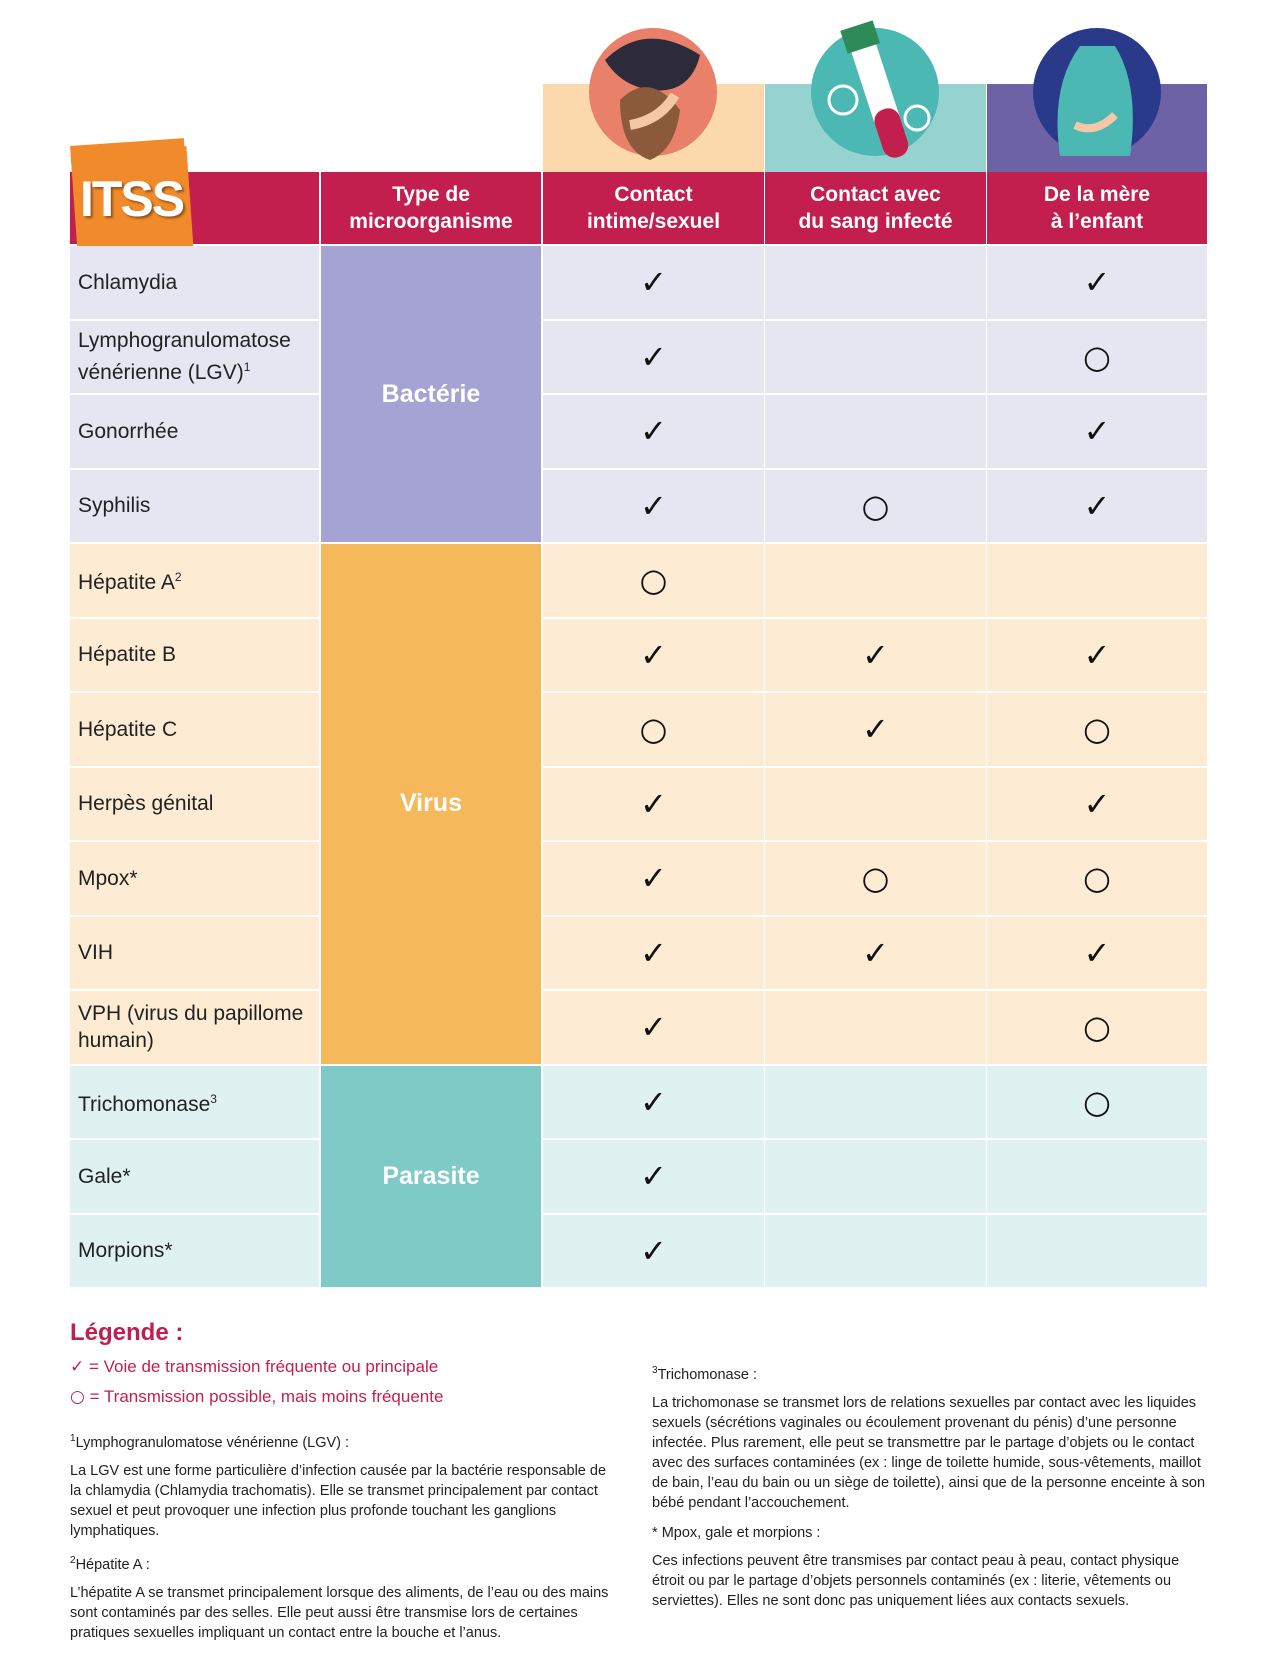  Describe the element at coordinates (655, 1370) in the screenshot. I see `footnote-mark: 3` at that location.